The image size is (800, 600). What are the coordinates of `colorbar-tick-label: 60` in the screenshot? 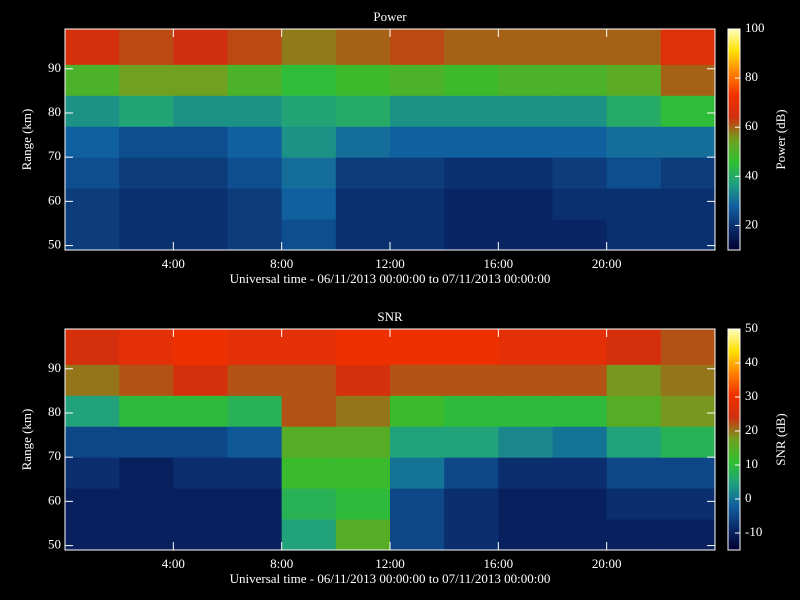 It's located at (751, 125).